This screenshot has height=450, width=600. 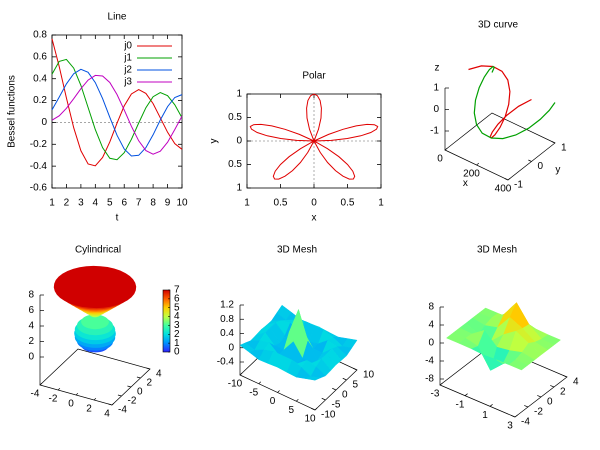 What do you see at coordinates (369, 375) in the screenshot?
I see `y-tick-label: 10` at bounding box center [369, 375].